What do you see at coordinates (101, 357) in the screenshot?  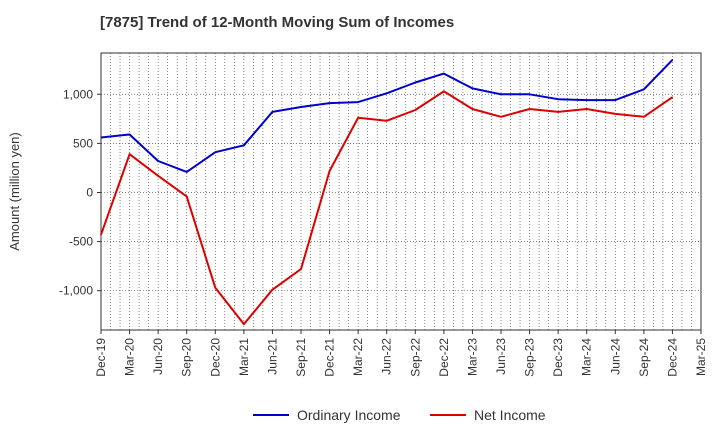 I see `x-tick-label: Dec-19` at bounding box center [101, 357].